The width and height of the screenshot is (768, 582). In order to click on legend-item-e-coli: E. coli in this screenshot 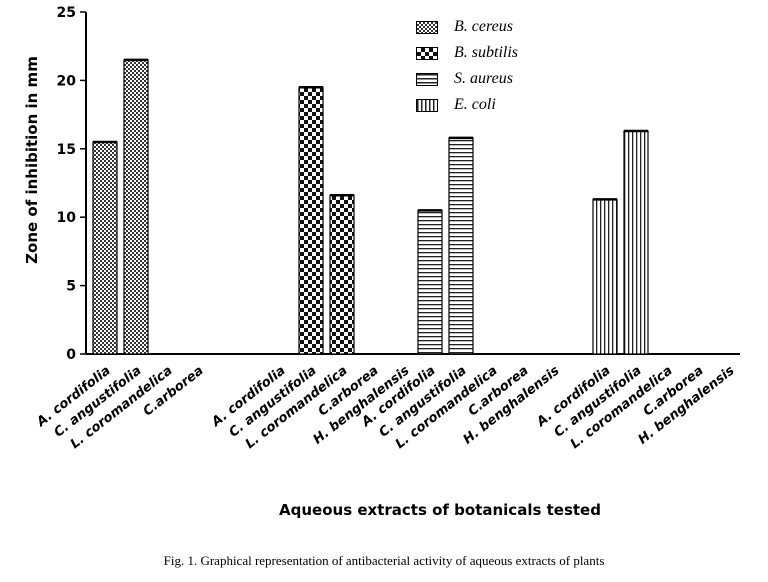, I will do `click(467, 105)`.